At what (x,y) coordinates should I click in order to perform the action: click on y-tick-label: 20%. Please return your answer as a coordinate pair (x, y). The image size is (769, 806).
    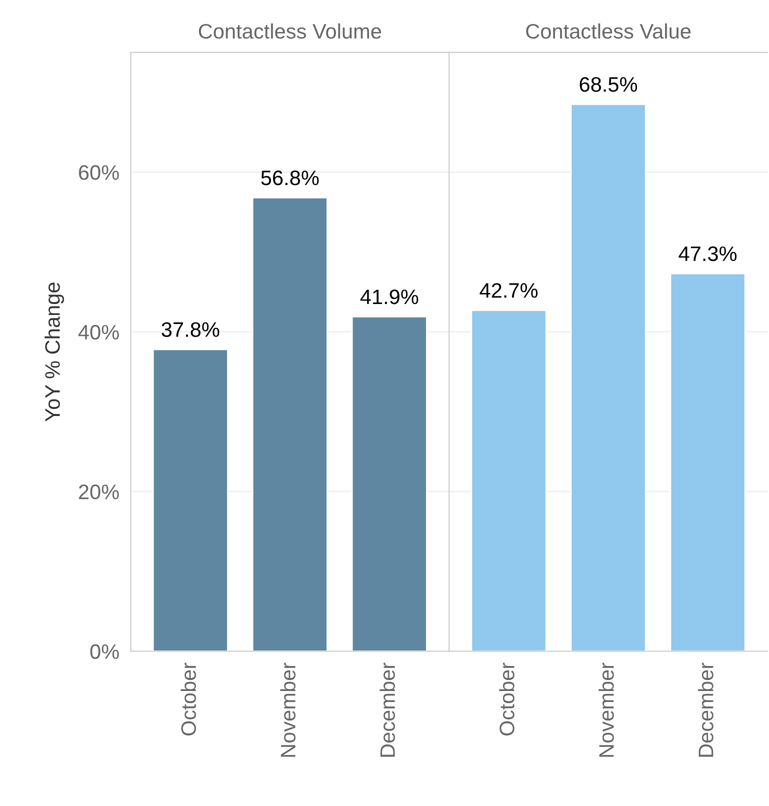
    Looking at the image, I should click on (98, 492).